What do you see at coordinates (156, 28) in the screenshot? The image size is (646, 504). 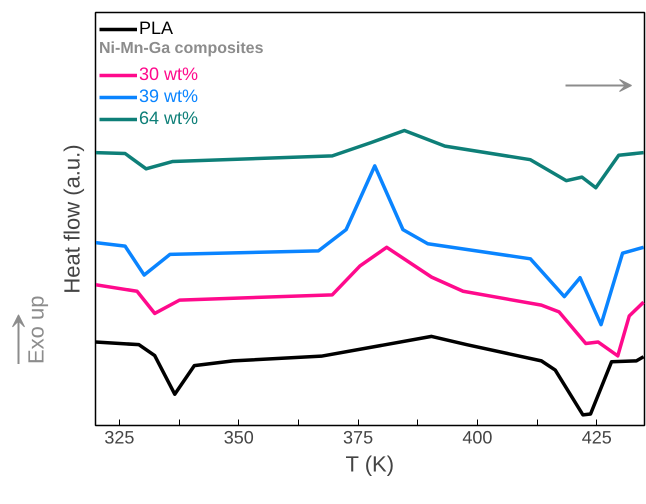 I see `legend-label: PLA` at bounding box center [156, 28].